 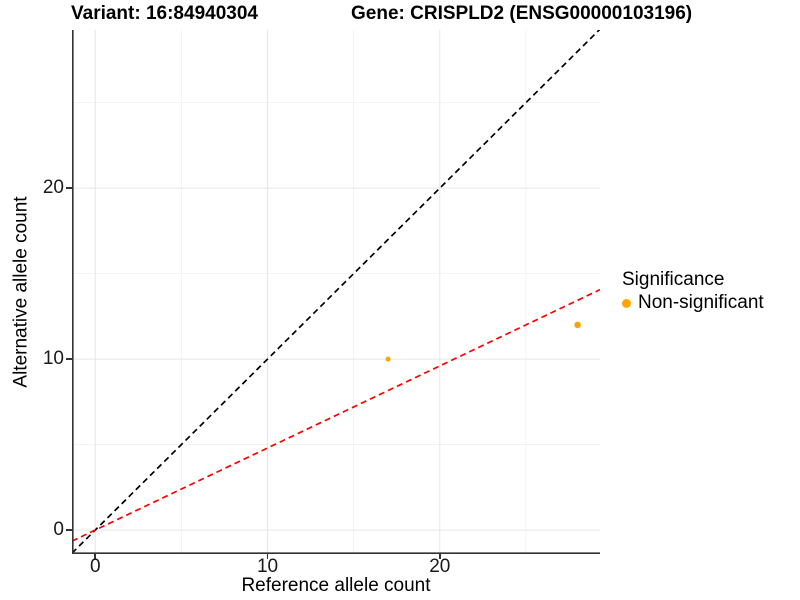 What do you see at coordinates (701, 302) in the screenshot?
I see `legend-item-label: Non-significant` at bounding box center [701, 302].